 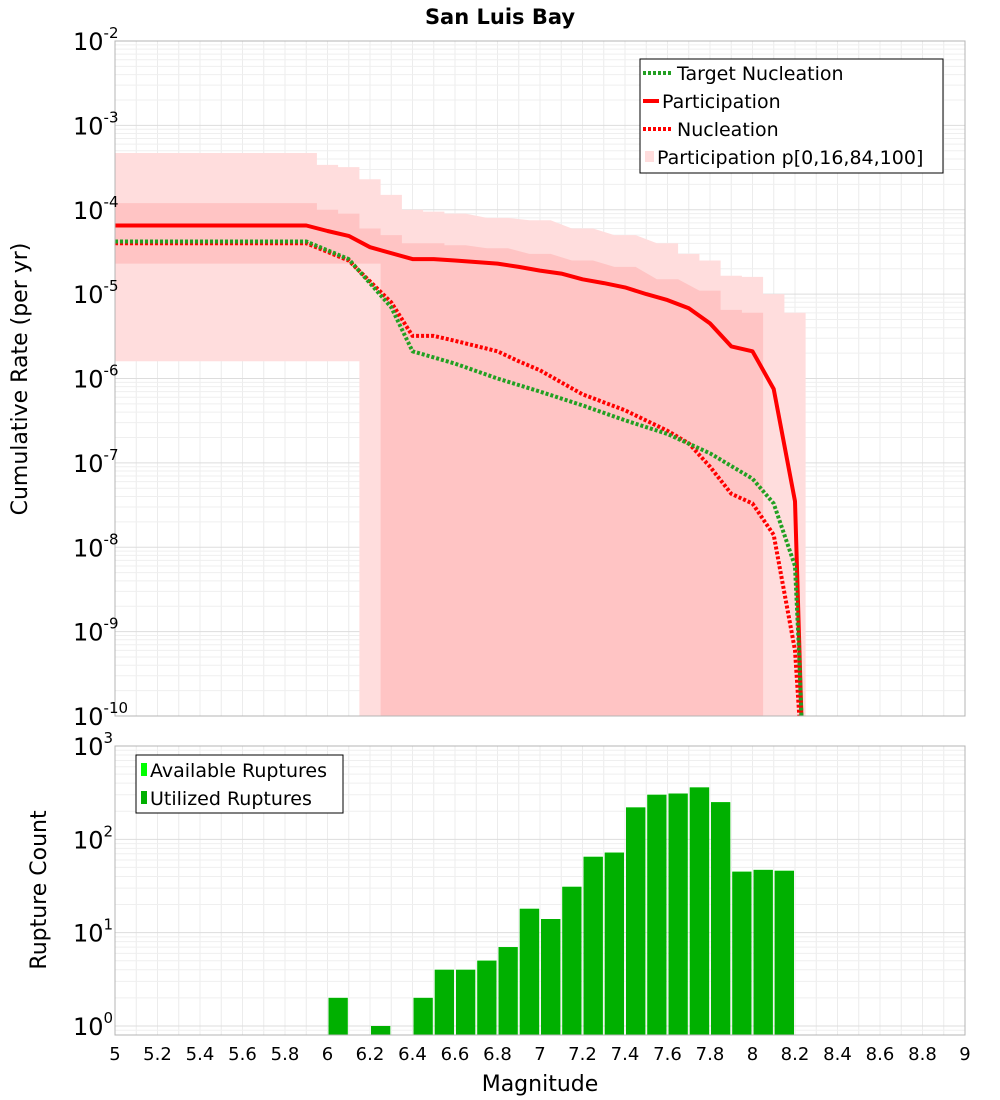 I want to click on x-tick-label: 7.8, so click(x=710, y=1054).